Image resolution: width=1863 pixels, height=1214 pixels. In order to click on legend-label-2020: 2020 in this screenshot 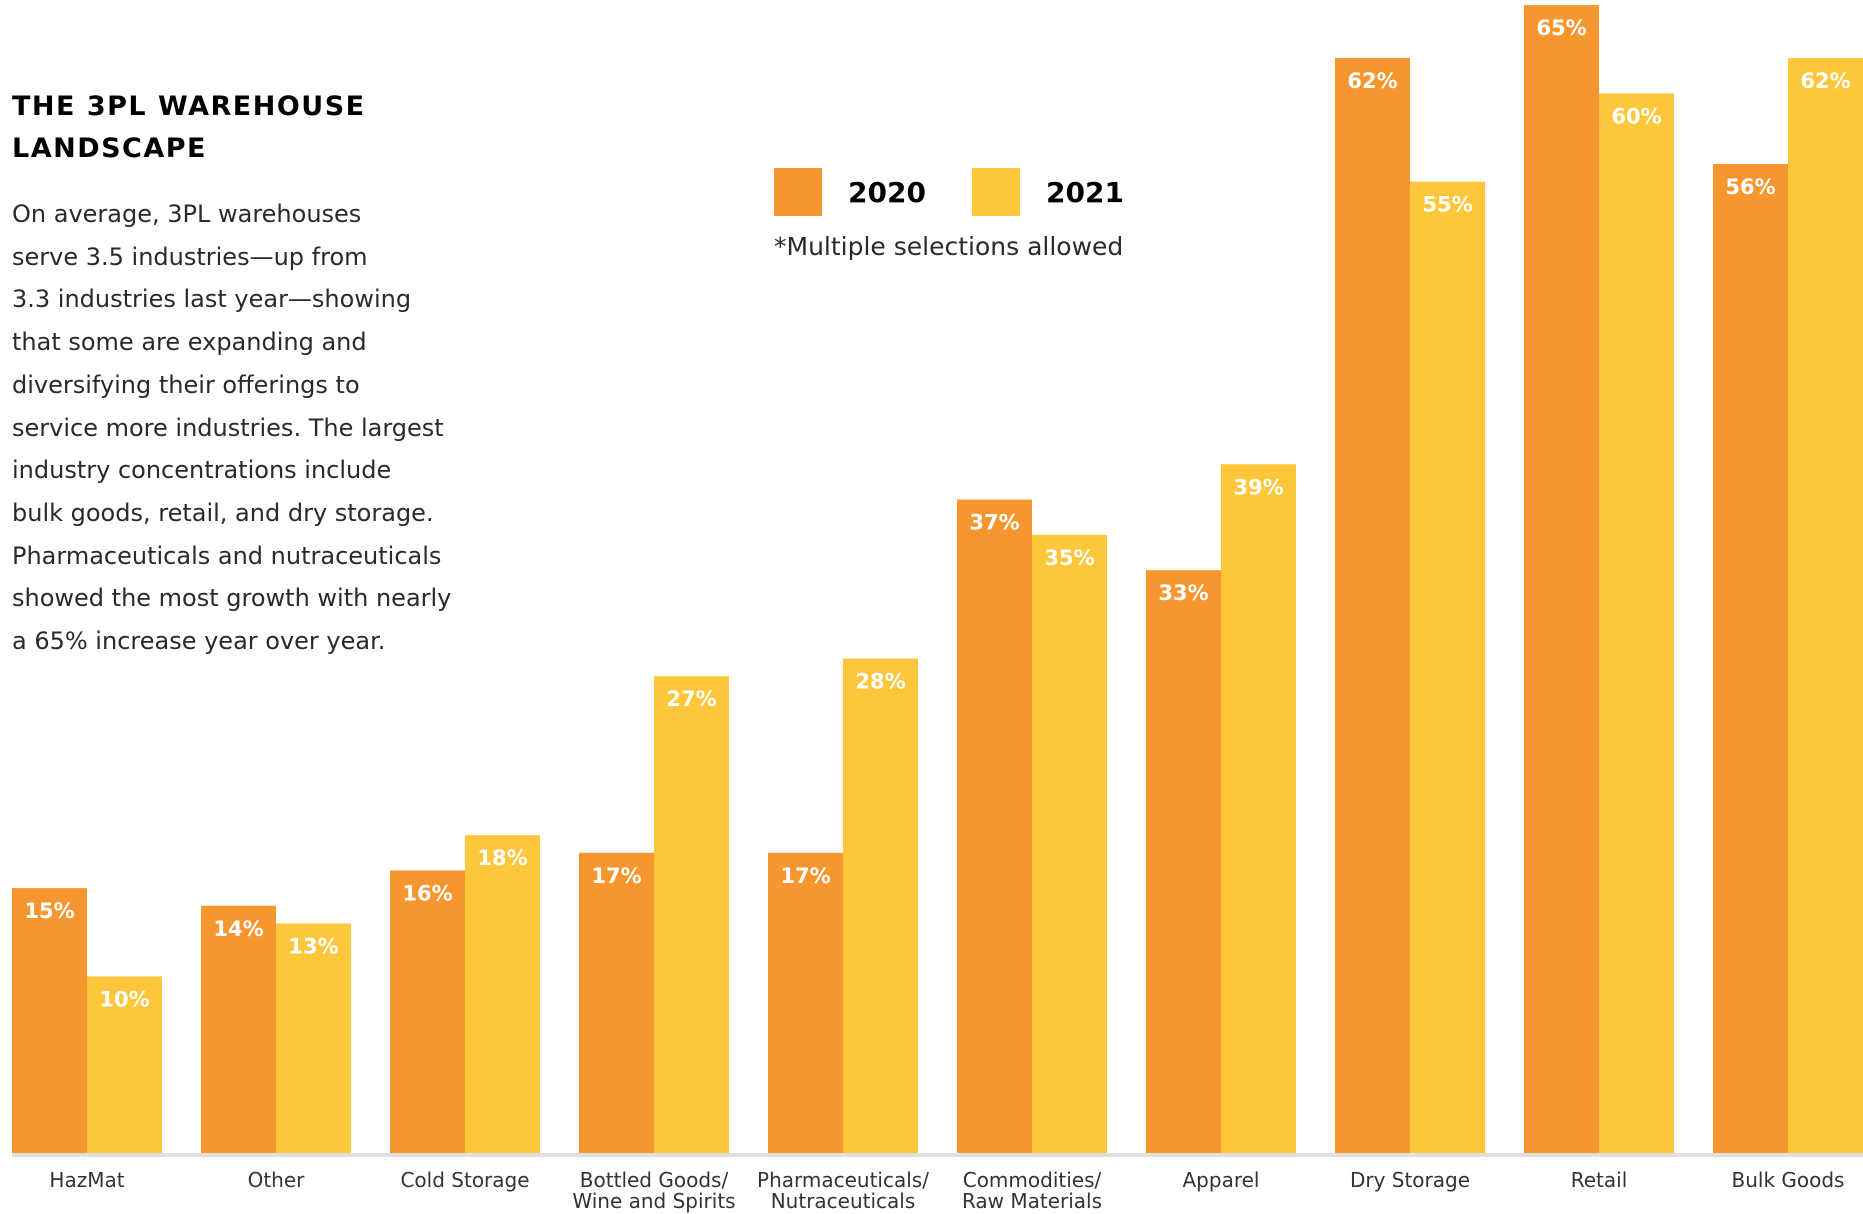, I will do `click(887, 192)`.